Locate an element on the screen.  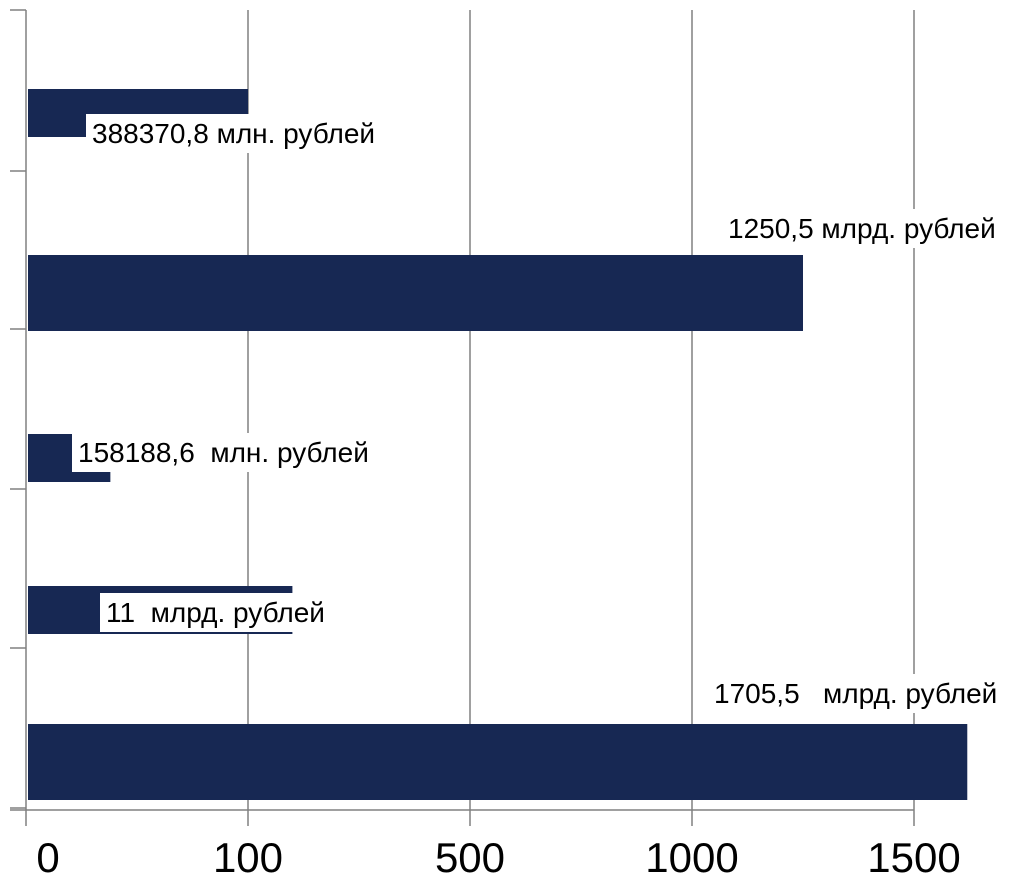
bar-label-4: 11 млрд. рублей is located at coordinates (215, 612).